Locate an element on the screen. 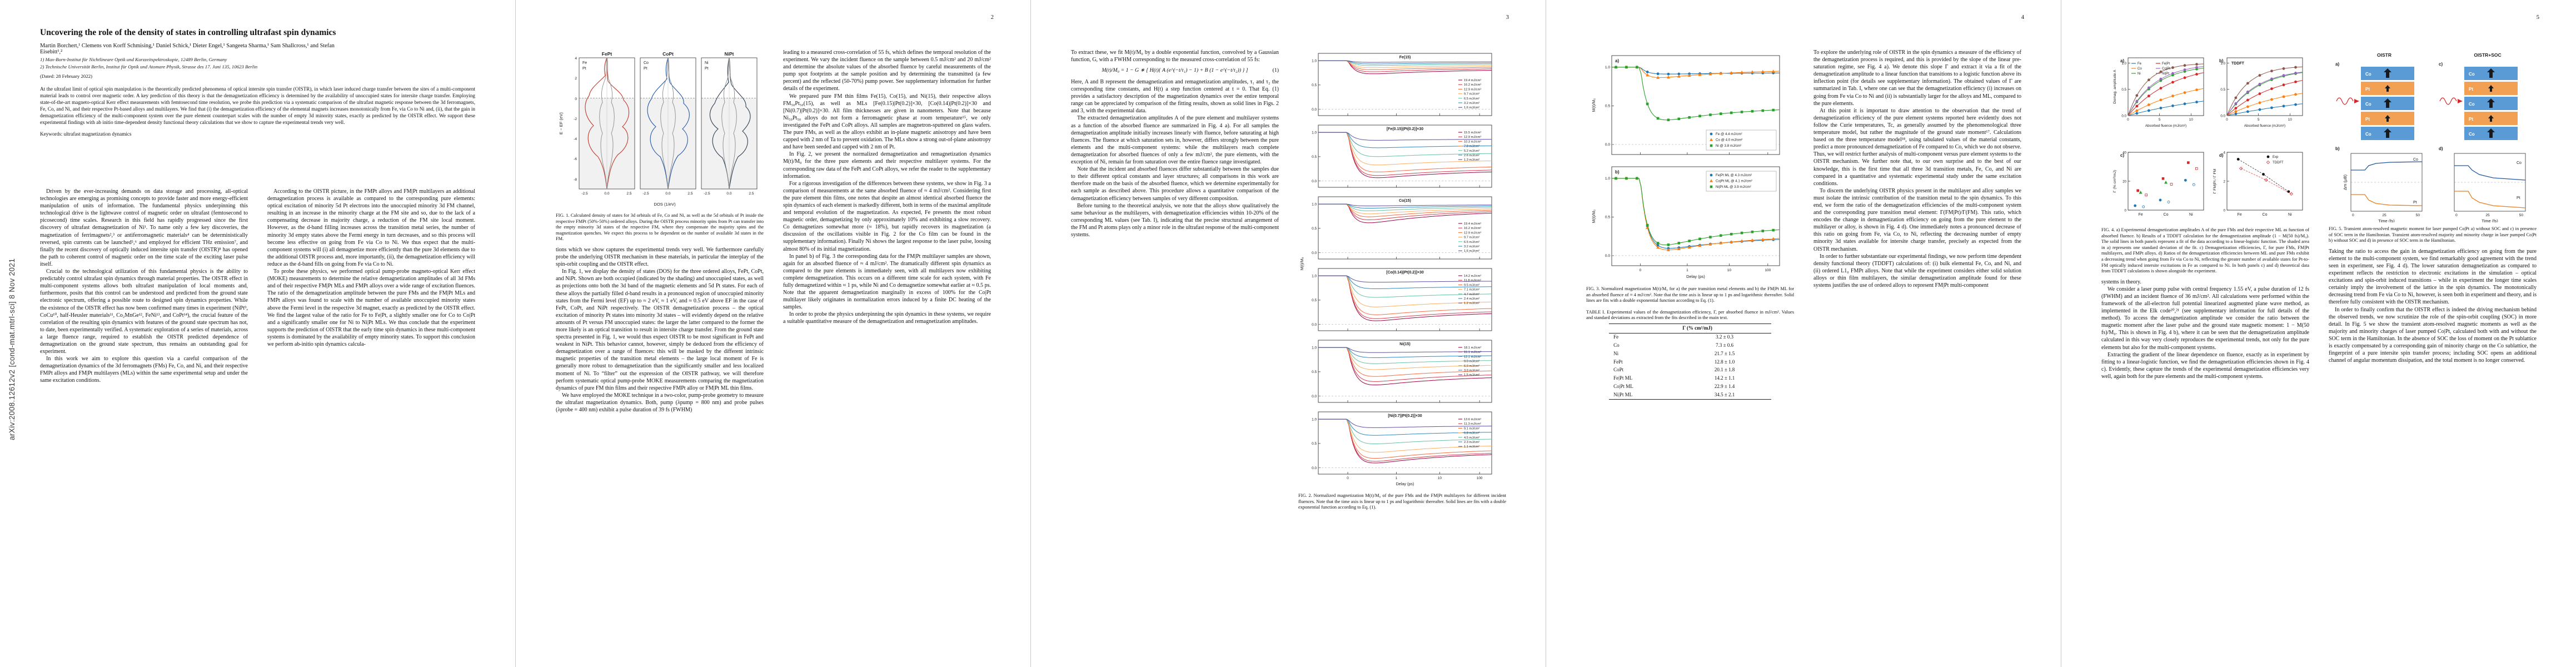 The height and width of the screenshot is (667, 2576). legend-label: Ni is located at coordinates (707, 63).